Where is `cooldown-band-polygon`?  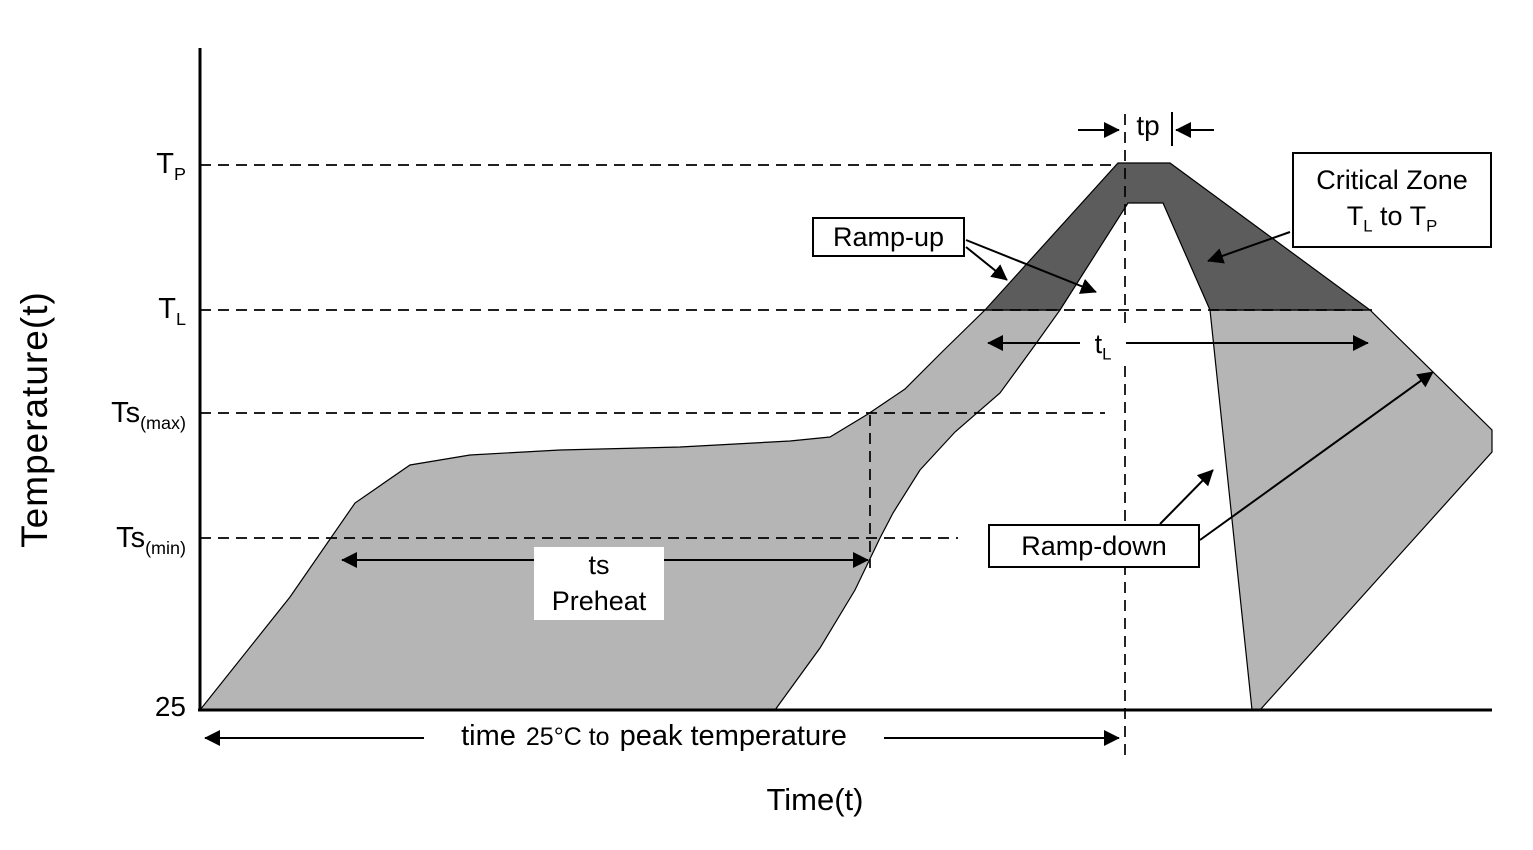
cooldown-band-polygon is located at coordinates (1351, 510).